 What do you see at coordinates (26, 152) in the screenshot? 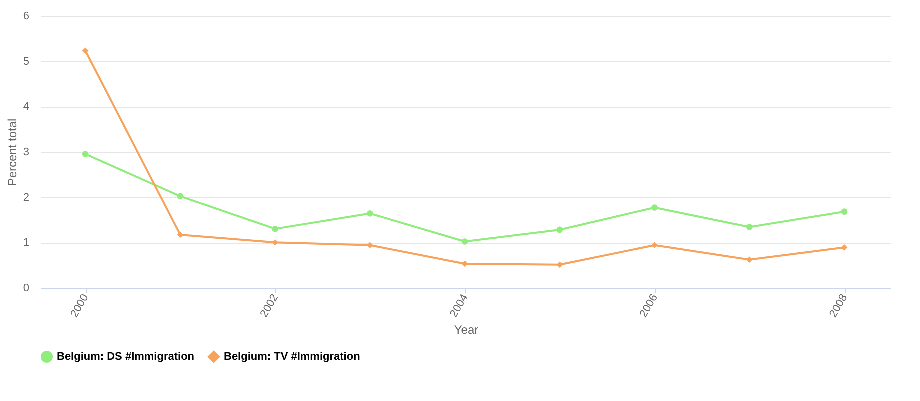
I see `y-tick-label: 3` at bounding box center [26, 152].